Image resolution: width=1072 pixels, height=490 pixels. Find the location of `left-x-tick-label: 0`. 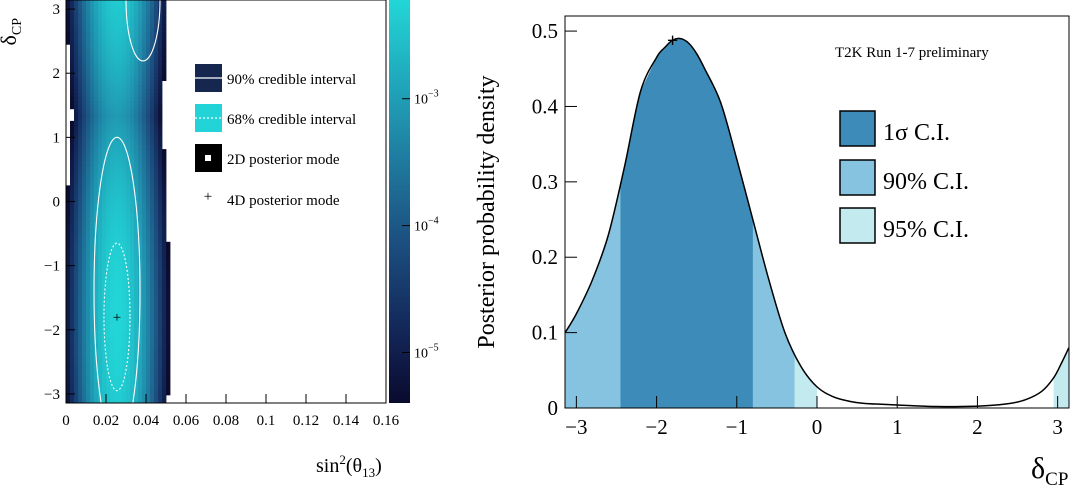

left-x-tick-label: 0 is located at coordinates (66, 421).